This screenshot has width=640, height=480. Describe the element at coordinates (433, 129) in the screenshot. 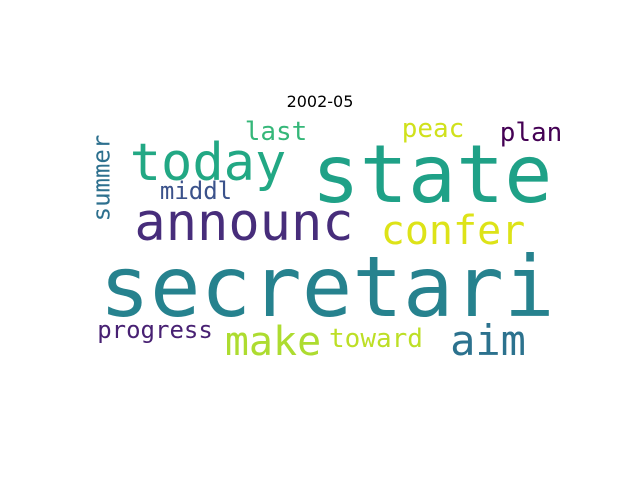

I see `word-peac: peac` at that location.